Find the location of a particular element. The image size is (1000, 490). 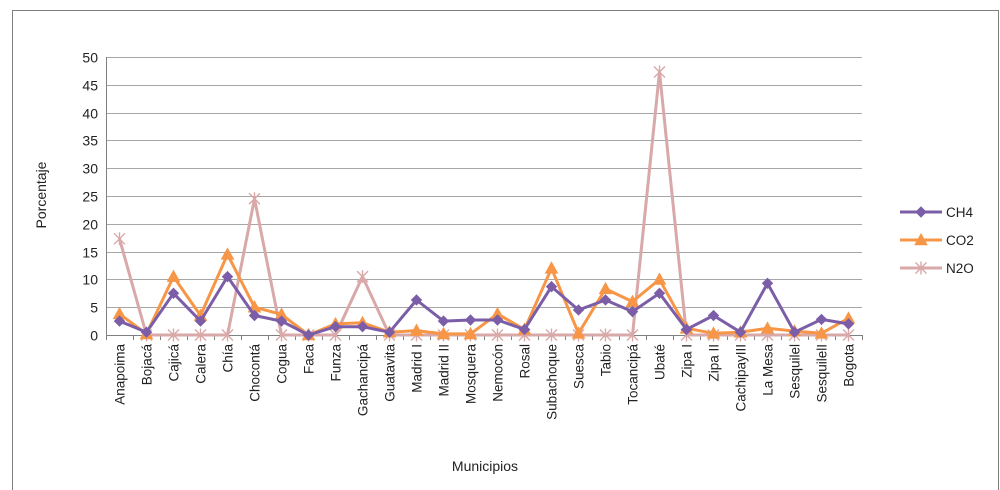

x-tick-label: Ubaté is located at coordinates (660, 362).